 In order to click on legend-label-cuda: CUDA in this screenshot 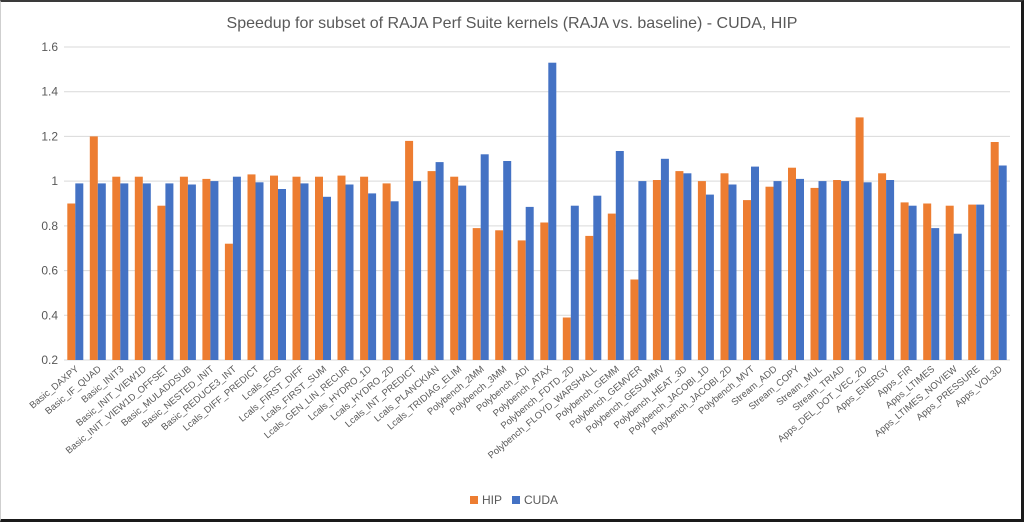, I will do `click(541, 500)`.